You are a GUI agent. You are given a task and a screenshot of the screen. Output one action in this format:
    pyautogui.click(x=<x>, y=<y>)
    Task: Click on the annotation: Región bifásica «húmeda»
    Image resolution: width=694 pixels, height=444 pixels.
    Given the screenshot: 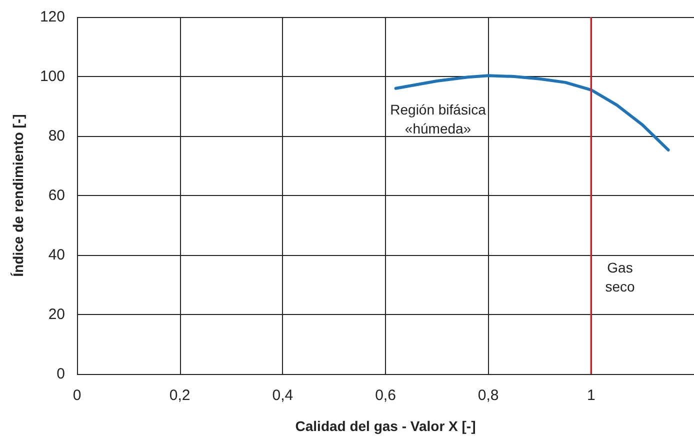 What is the action you would take?
    pyautogui.click(x=438, y=119)
    